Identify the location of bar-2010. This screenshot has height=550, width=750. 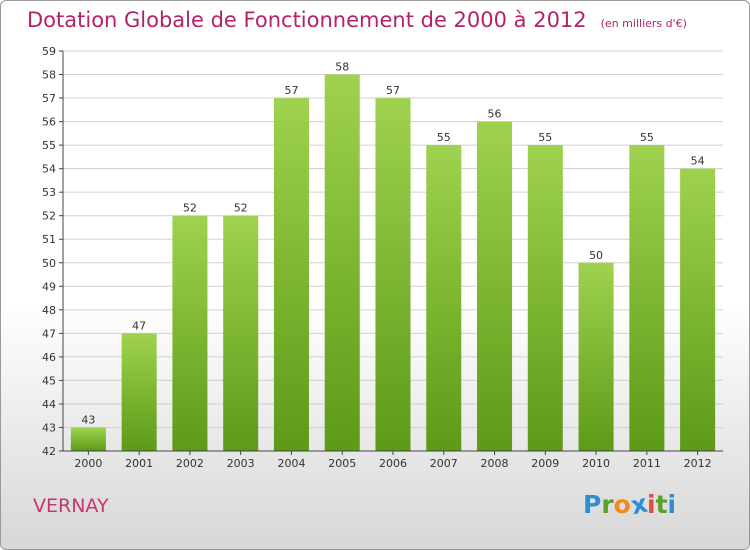
(596, 356).